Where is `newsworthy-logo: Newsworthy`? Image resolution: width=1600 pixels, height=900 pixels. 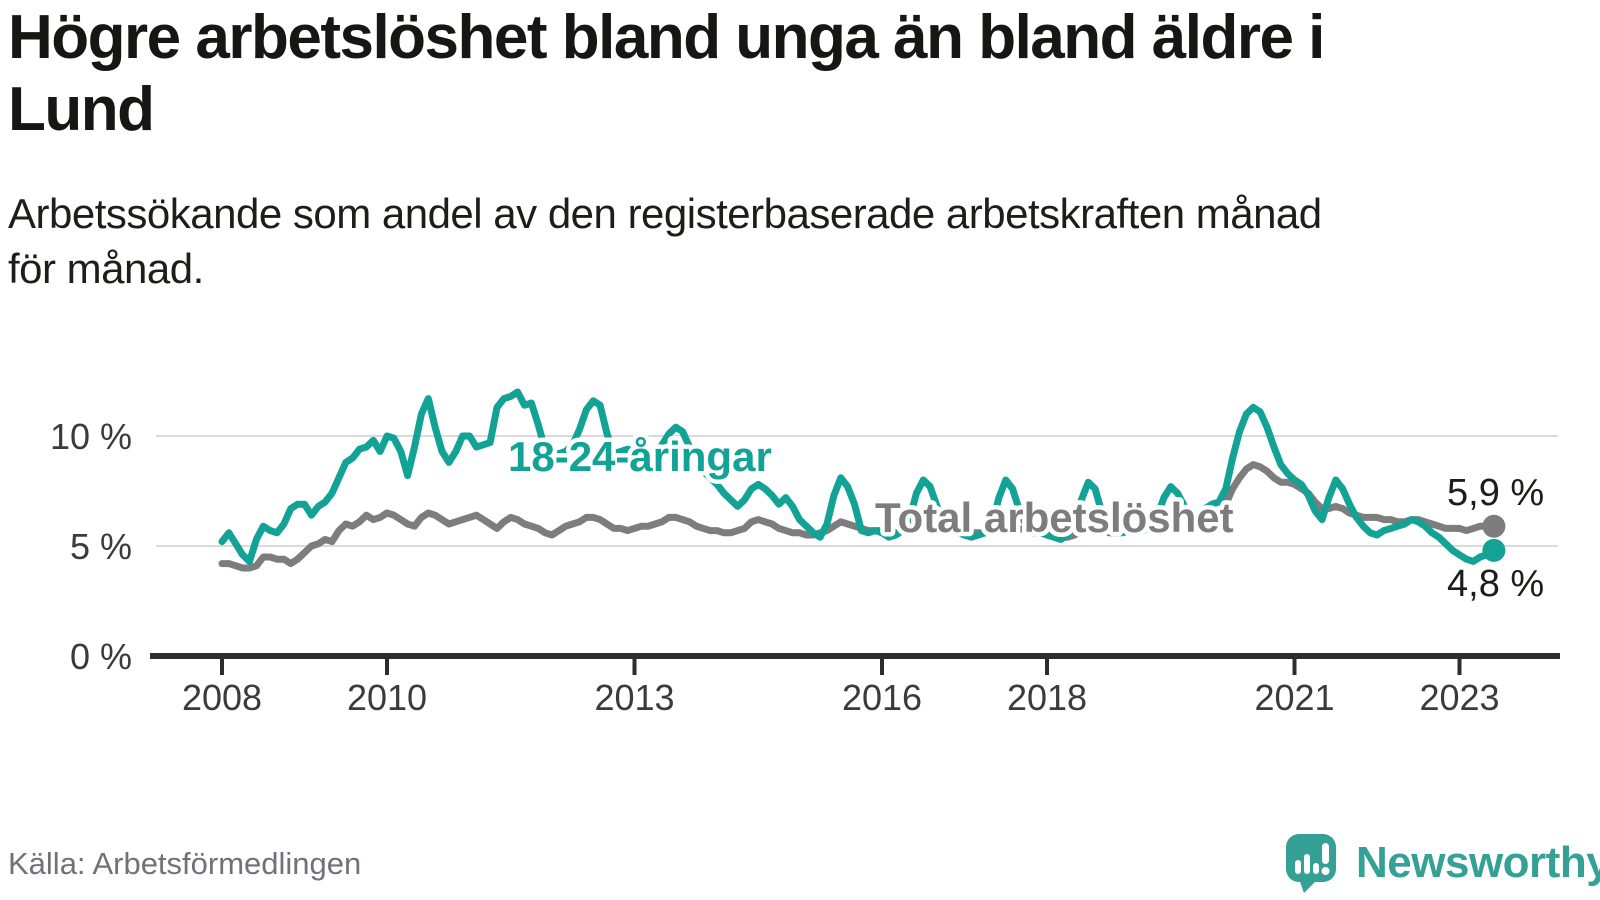 newsworthy-logo: Newsworthy is located at coordinates (1442, 863).